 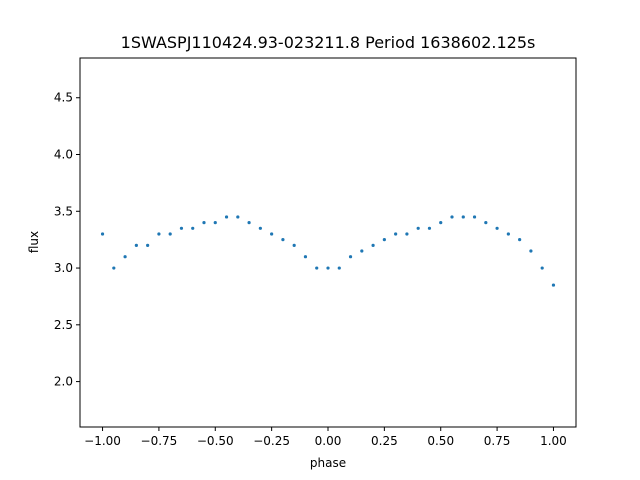 What do you see at coordinates (215, 441) in the screenshot?
I see `x-tick-label: −0.50` at bounding box center [215, 441].